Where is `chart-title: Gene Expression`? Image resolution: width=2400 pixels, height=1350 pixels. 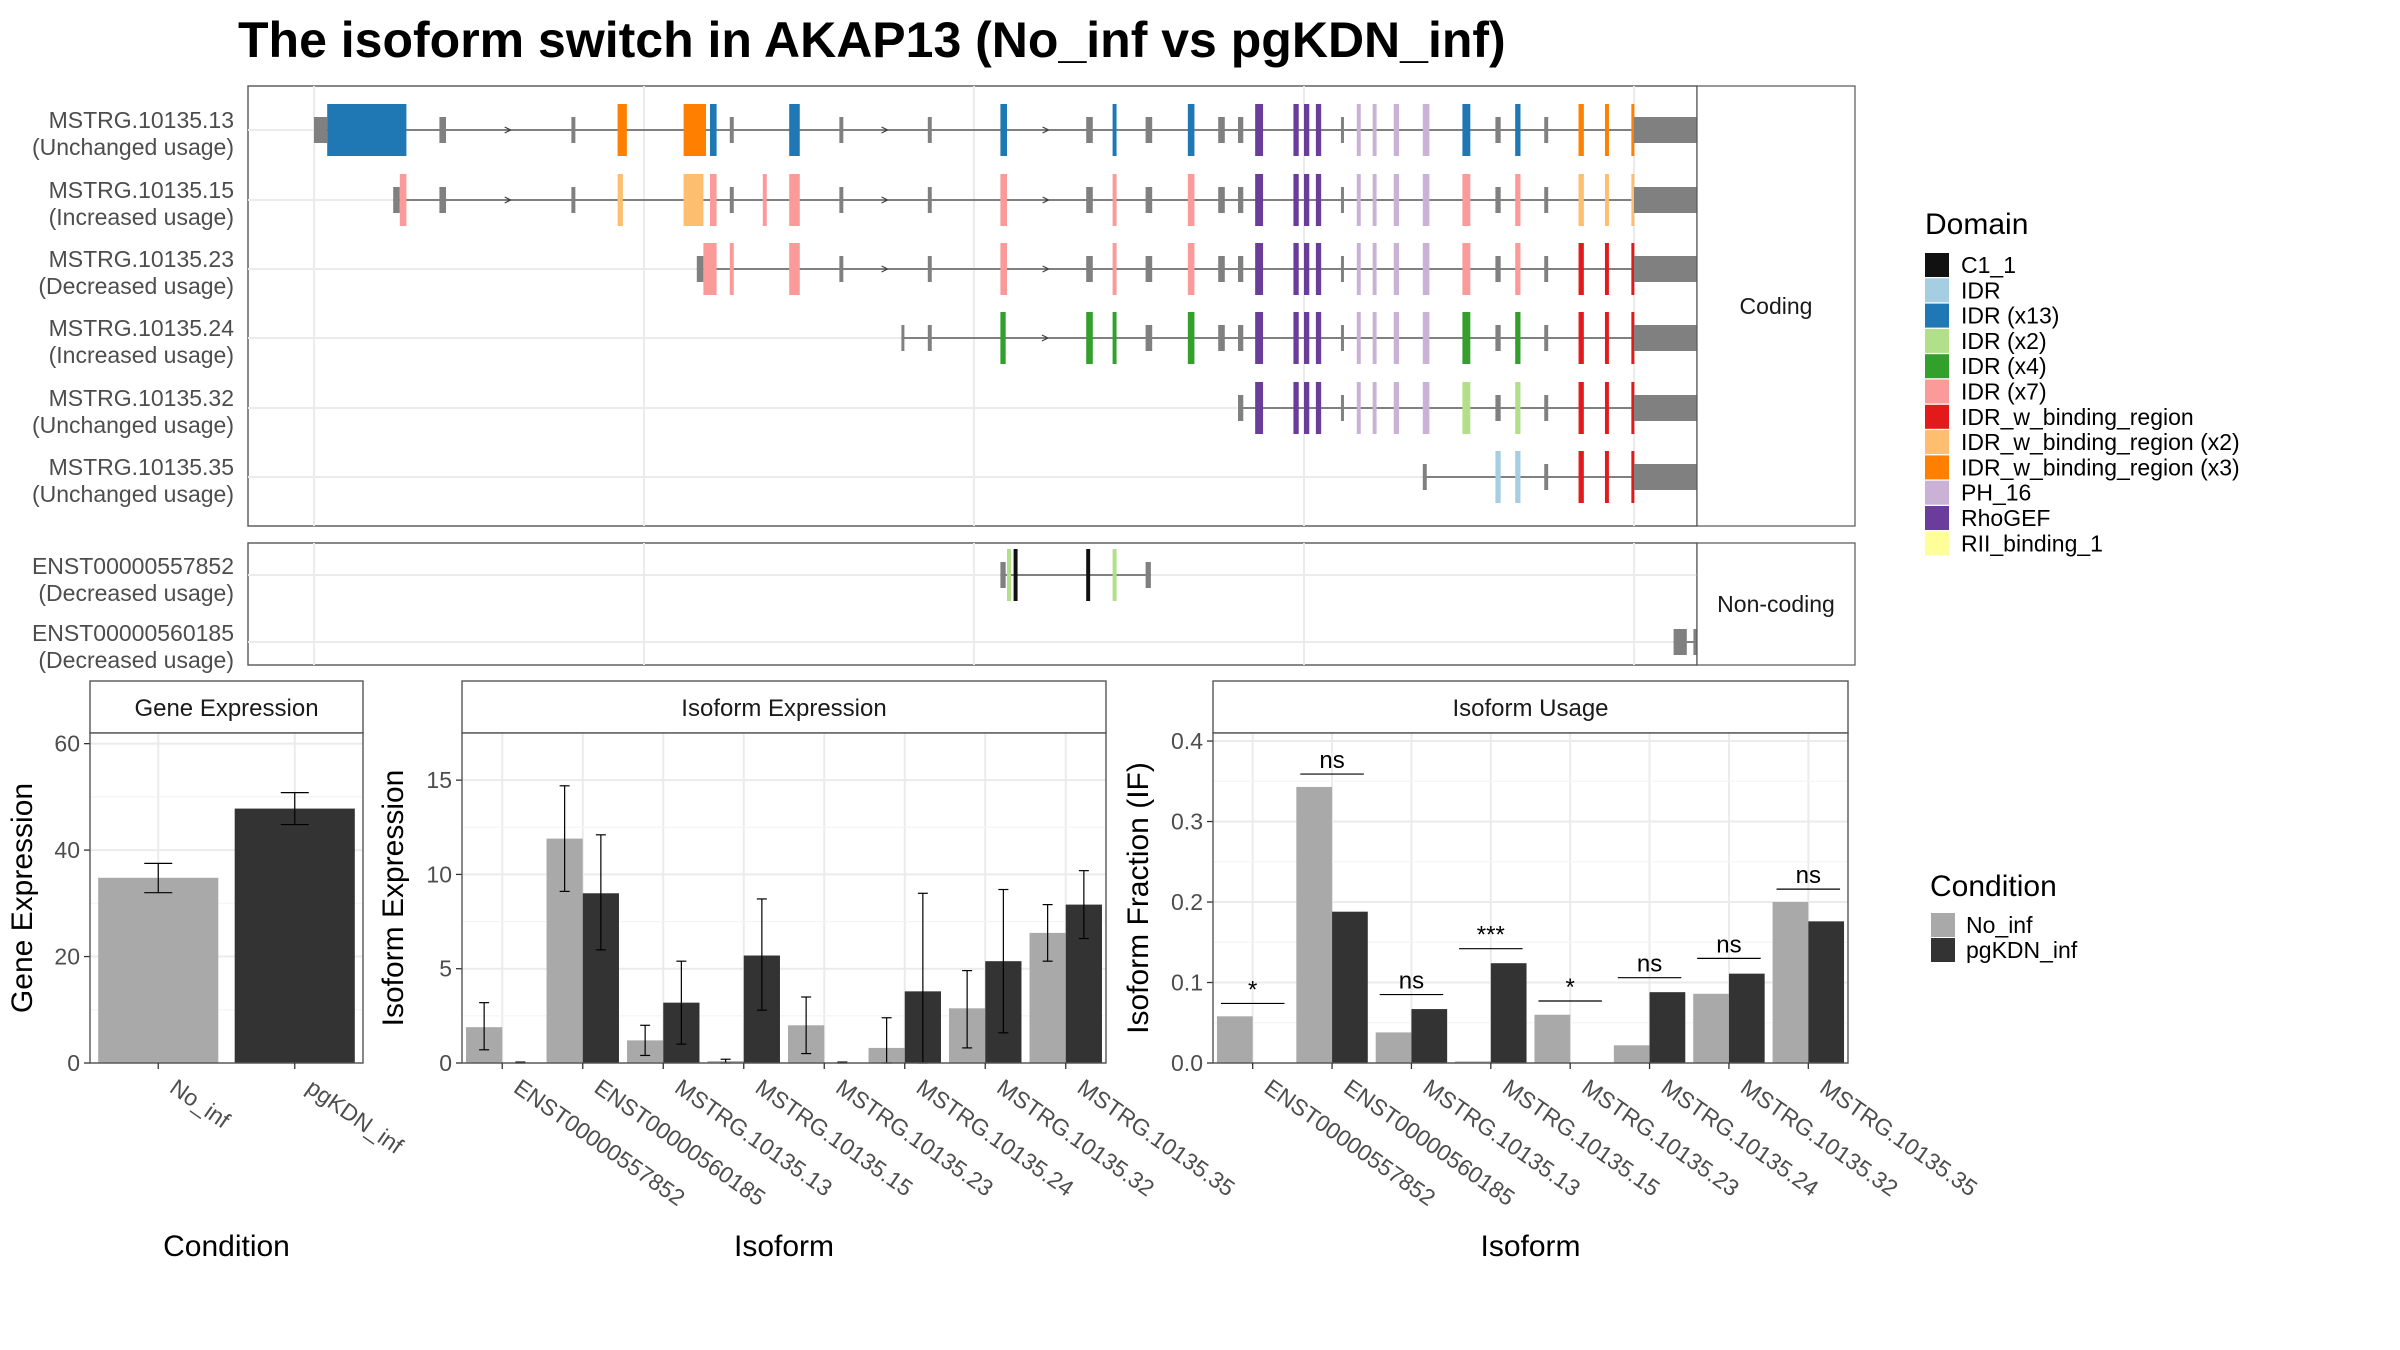
chart-title: Gene Expression is located at coordinates (226, 708).